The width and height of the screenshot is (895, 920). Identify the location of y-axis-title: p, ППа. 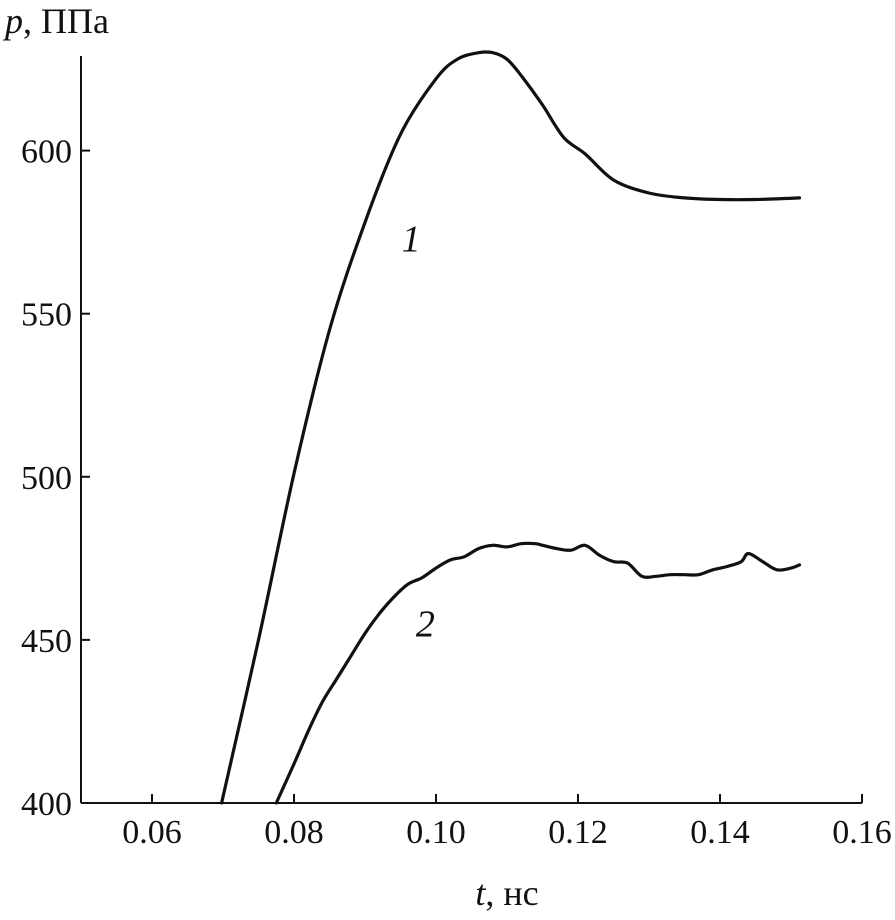
(55, 21).